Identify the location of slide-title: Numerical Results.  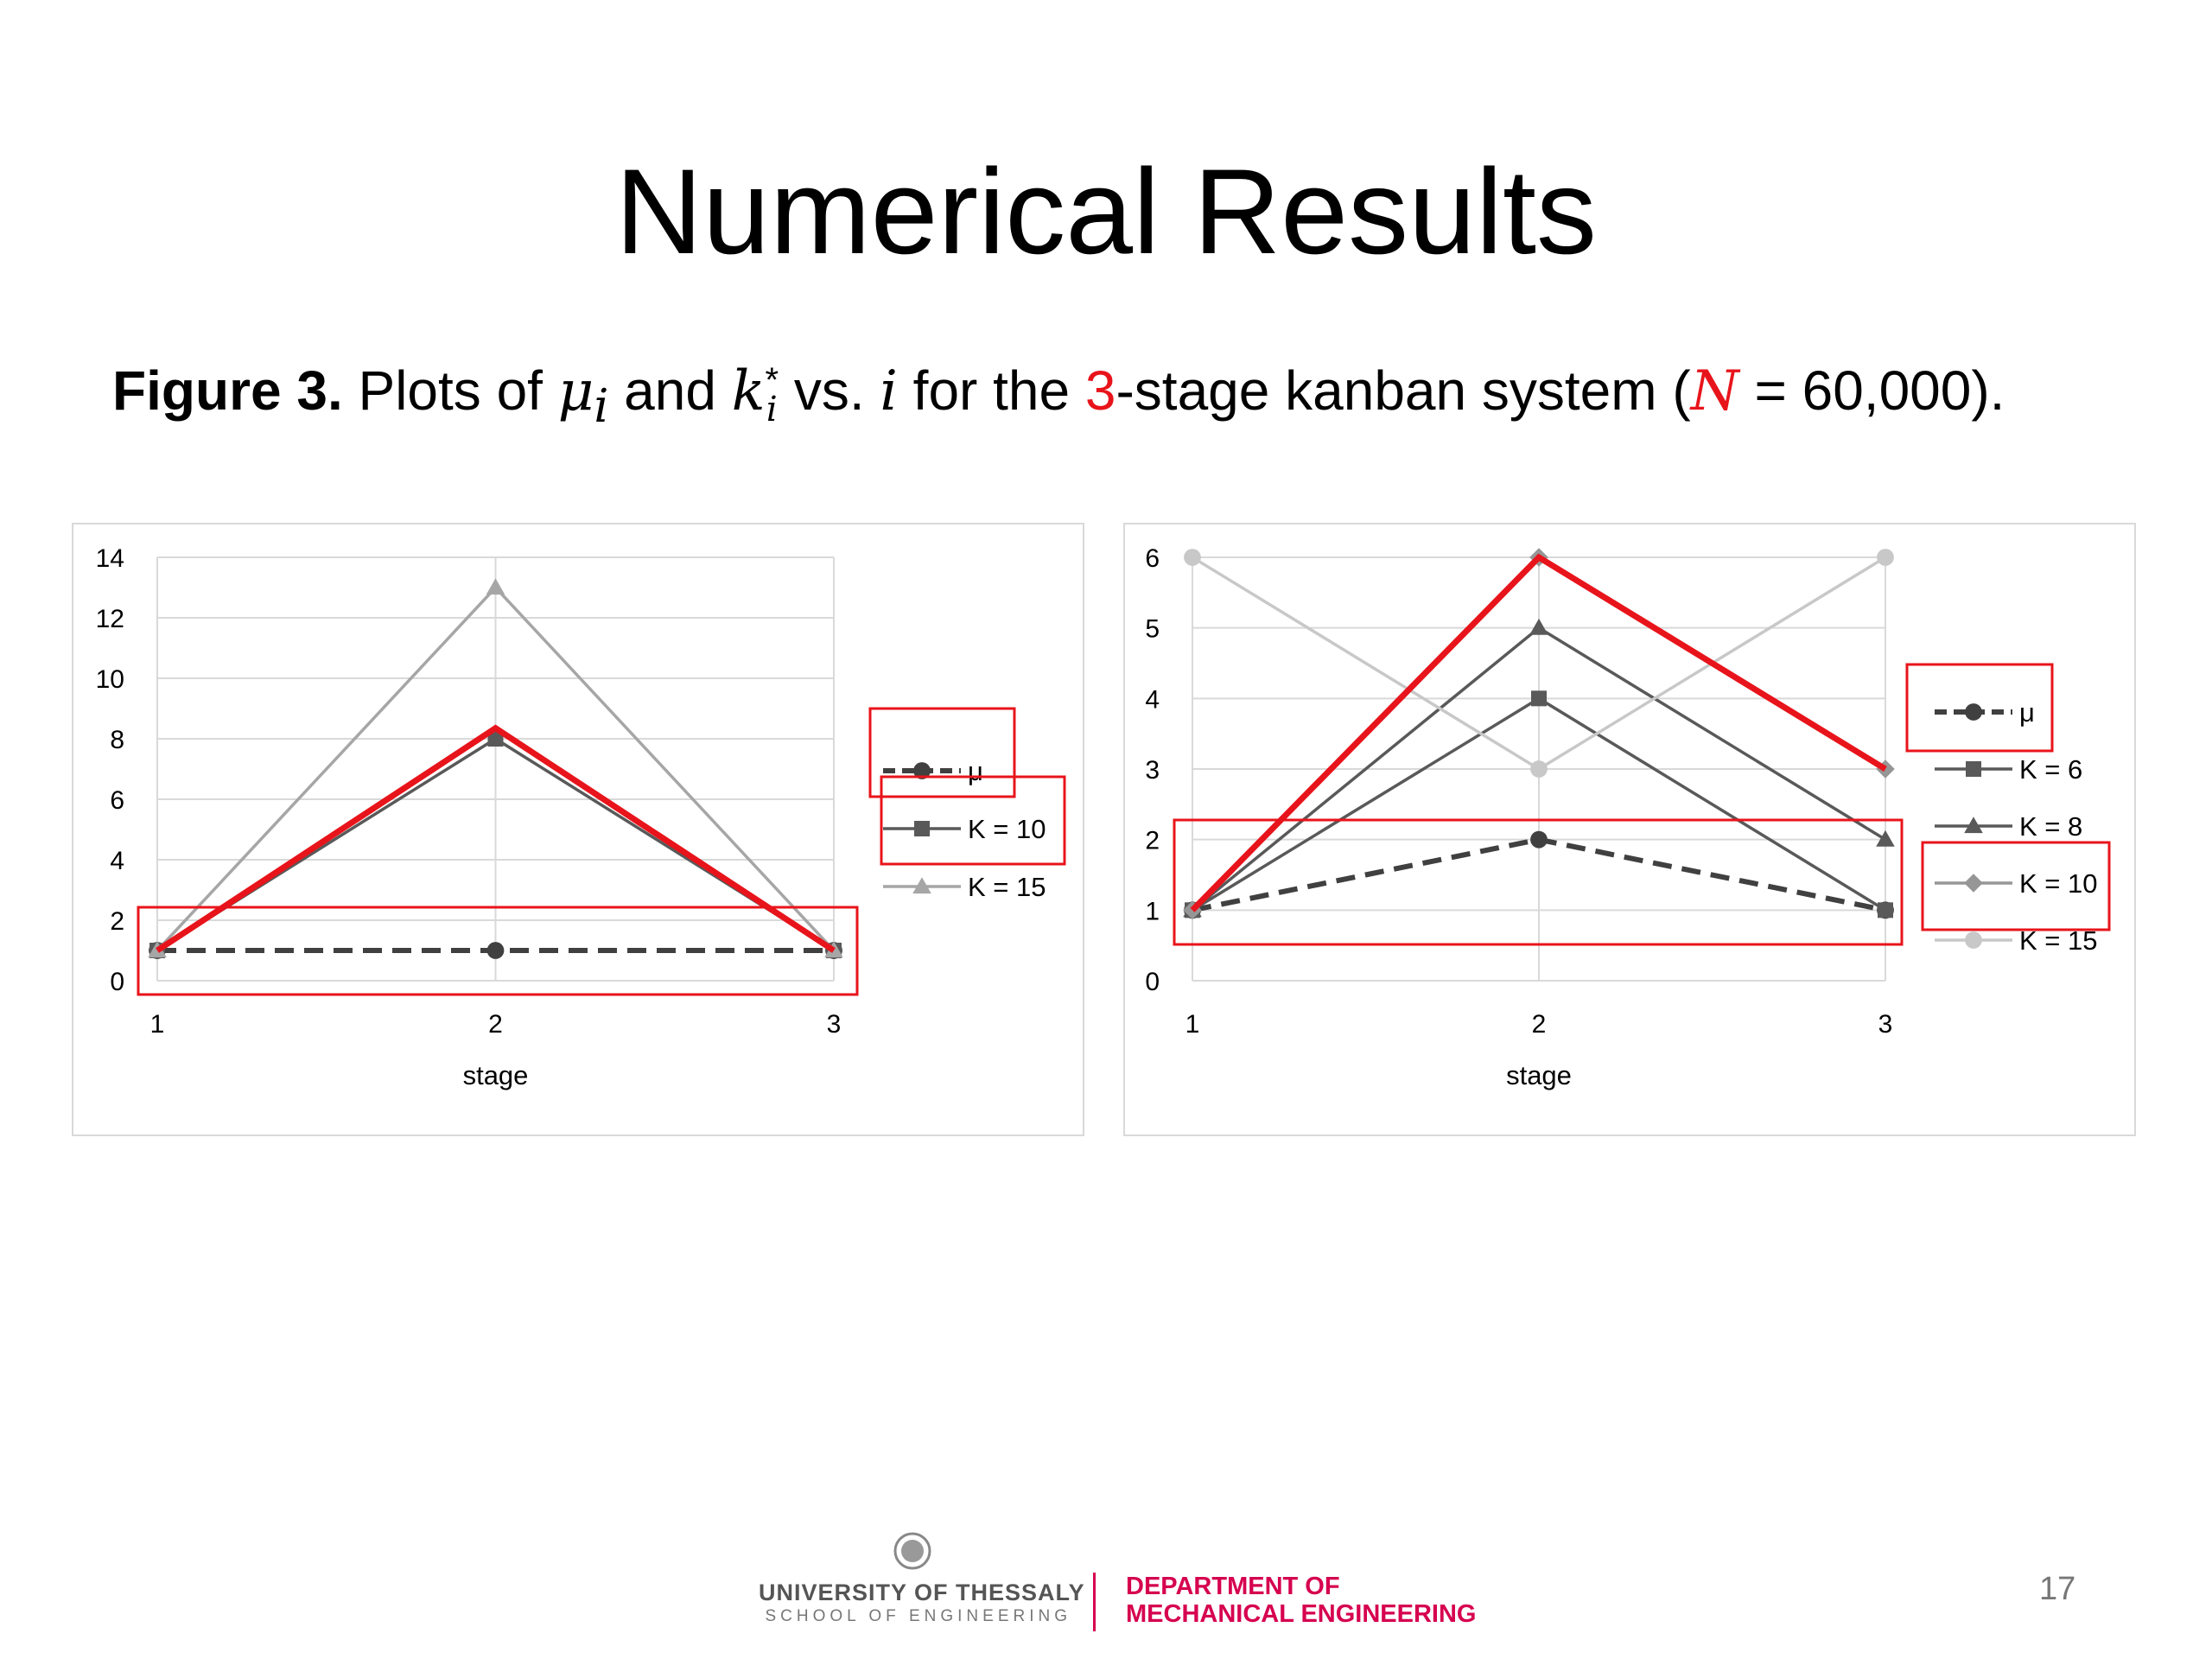
(1106, 211).